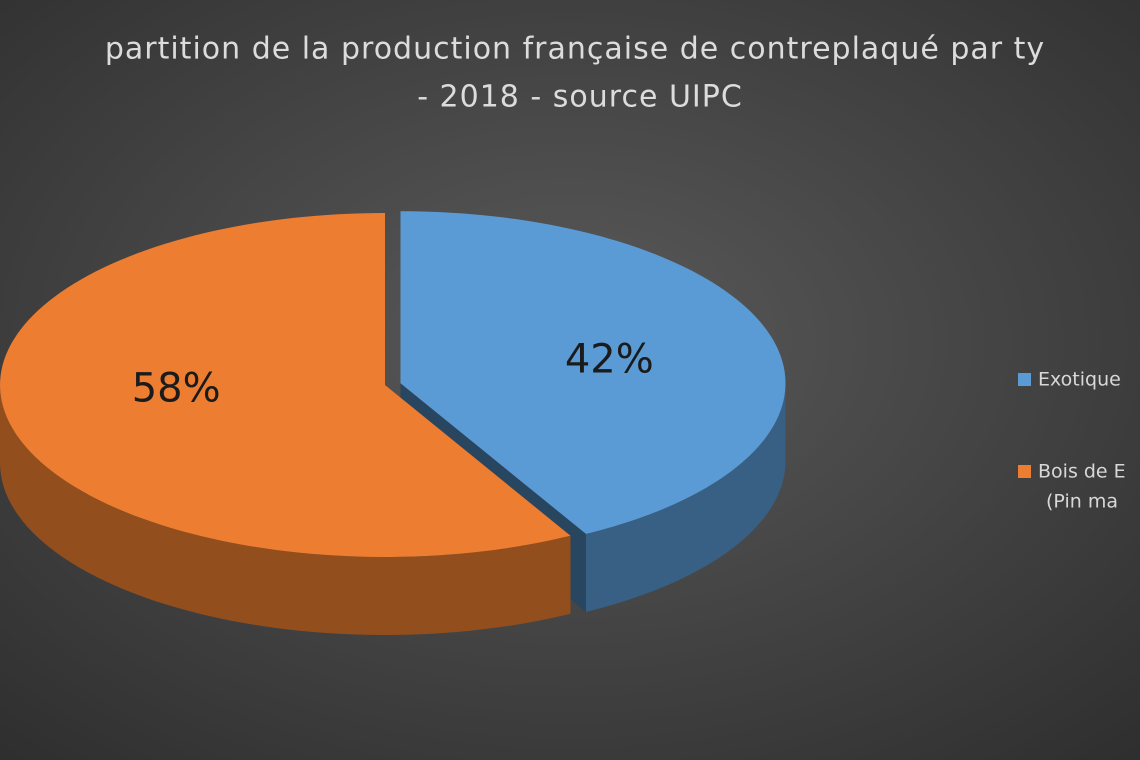  I want to click on slice-side, so click(685, 497).